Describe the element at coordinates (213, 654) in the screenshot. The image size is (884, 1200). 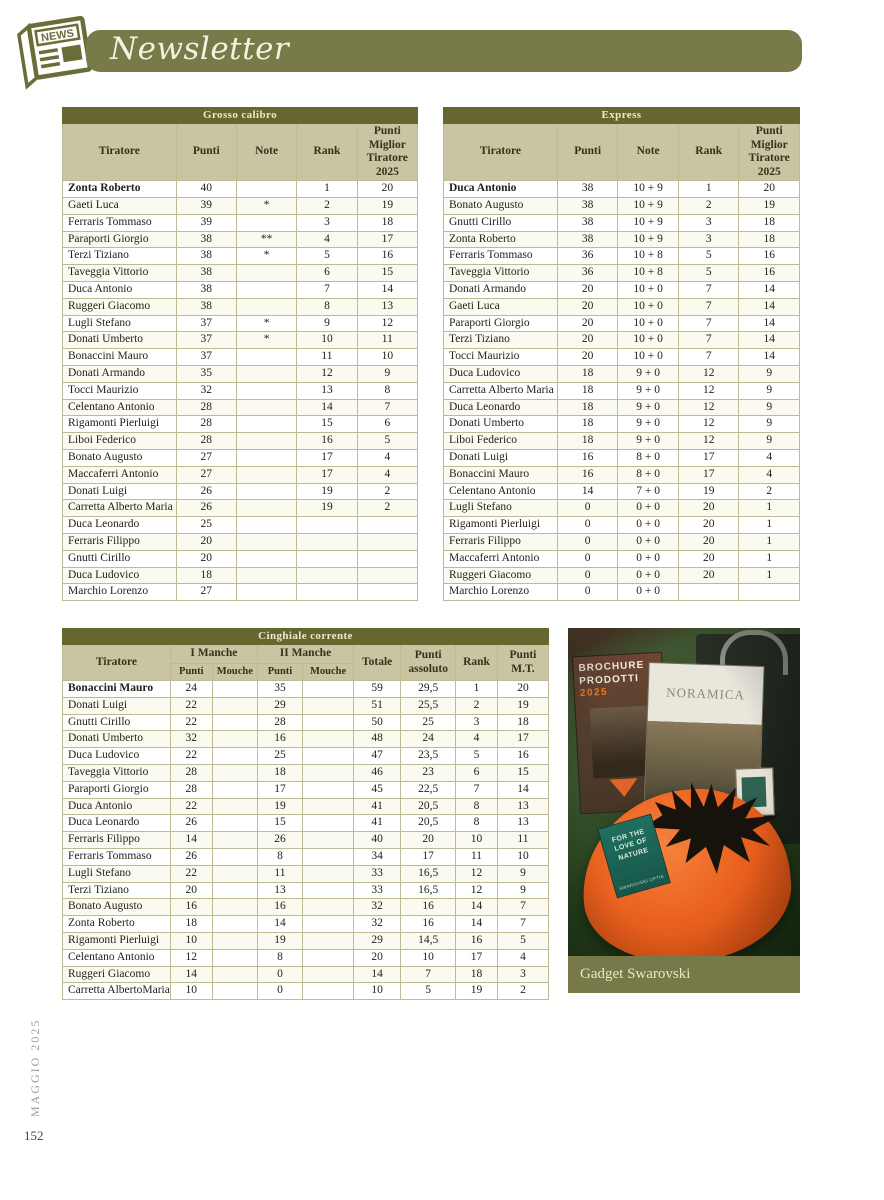
I see `col-manche1: I Manche` at that location.